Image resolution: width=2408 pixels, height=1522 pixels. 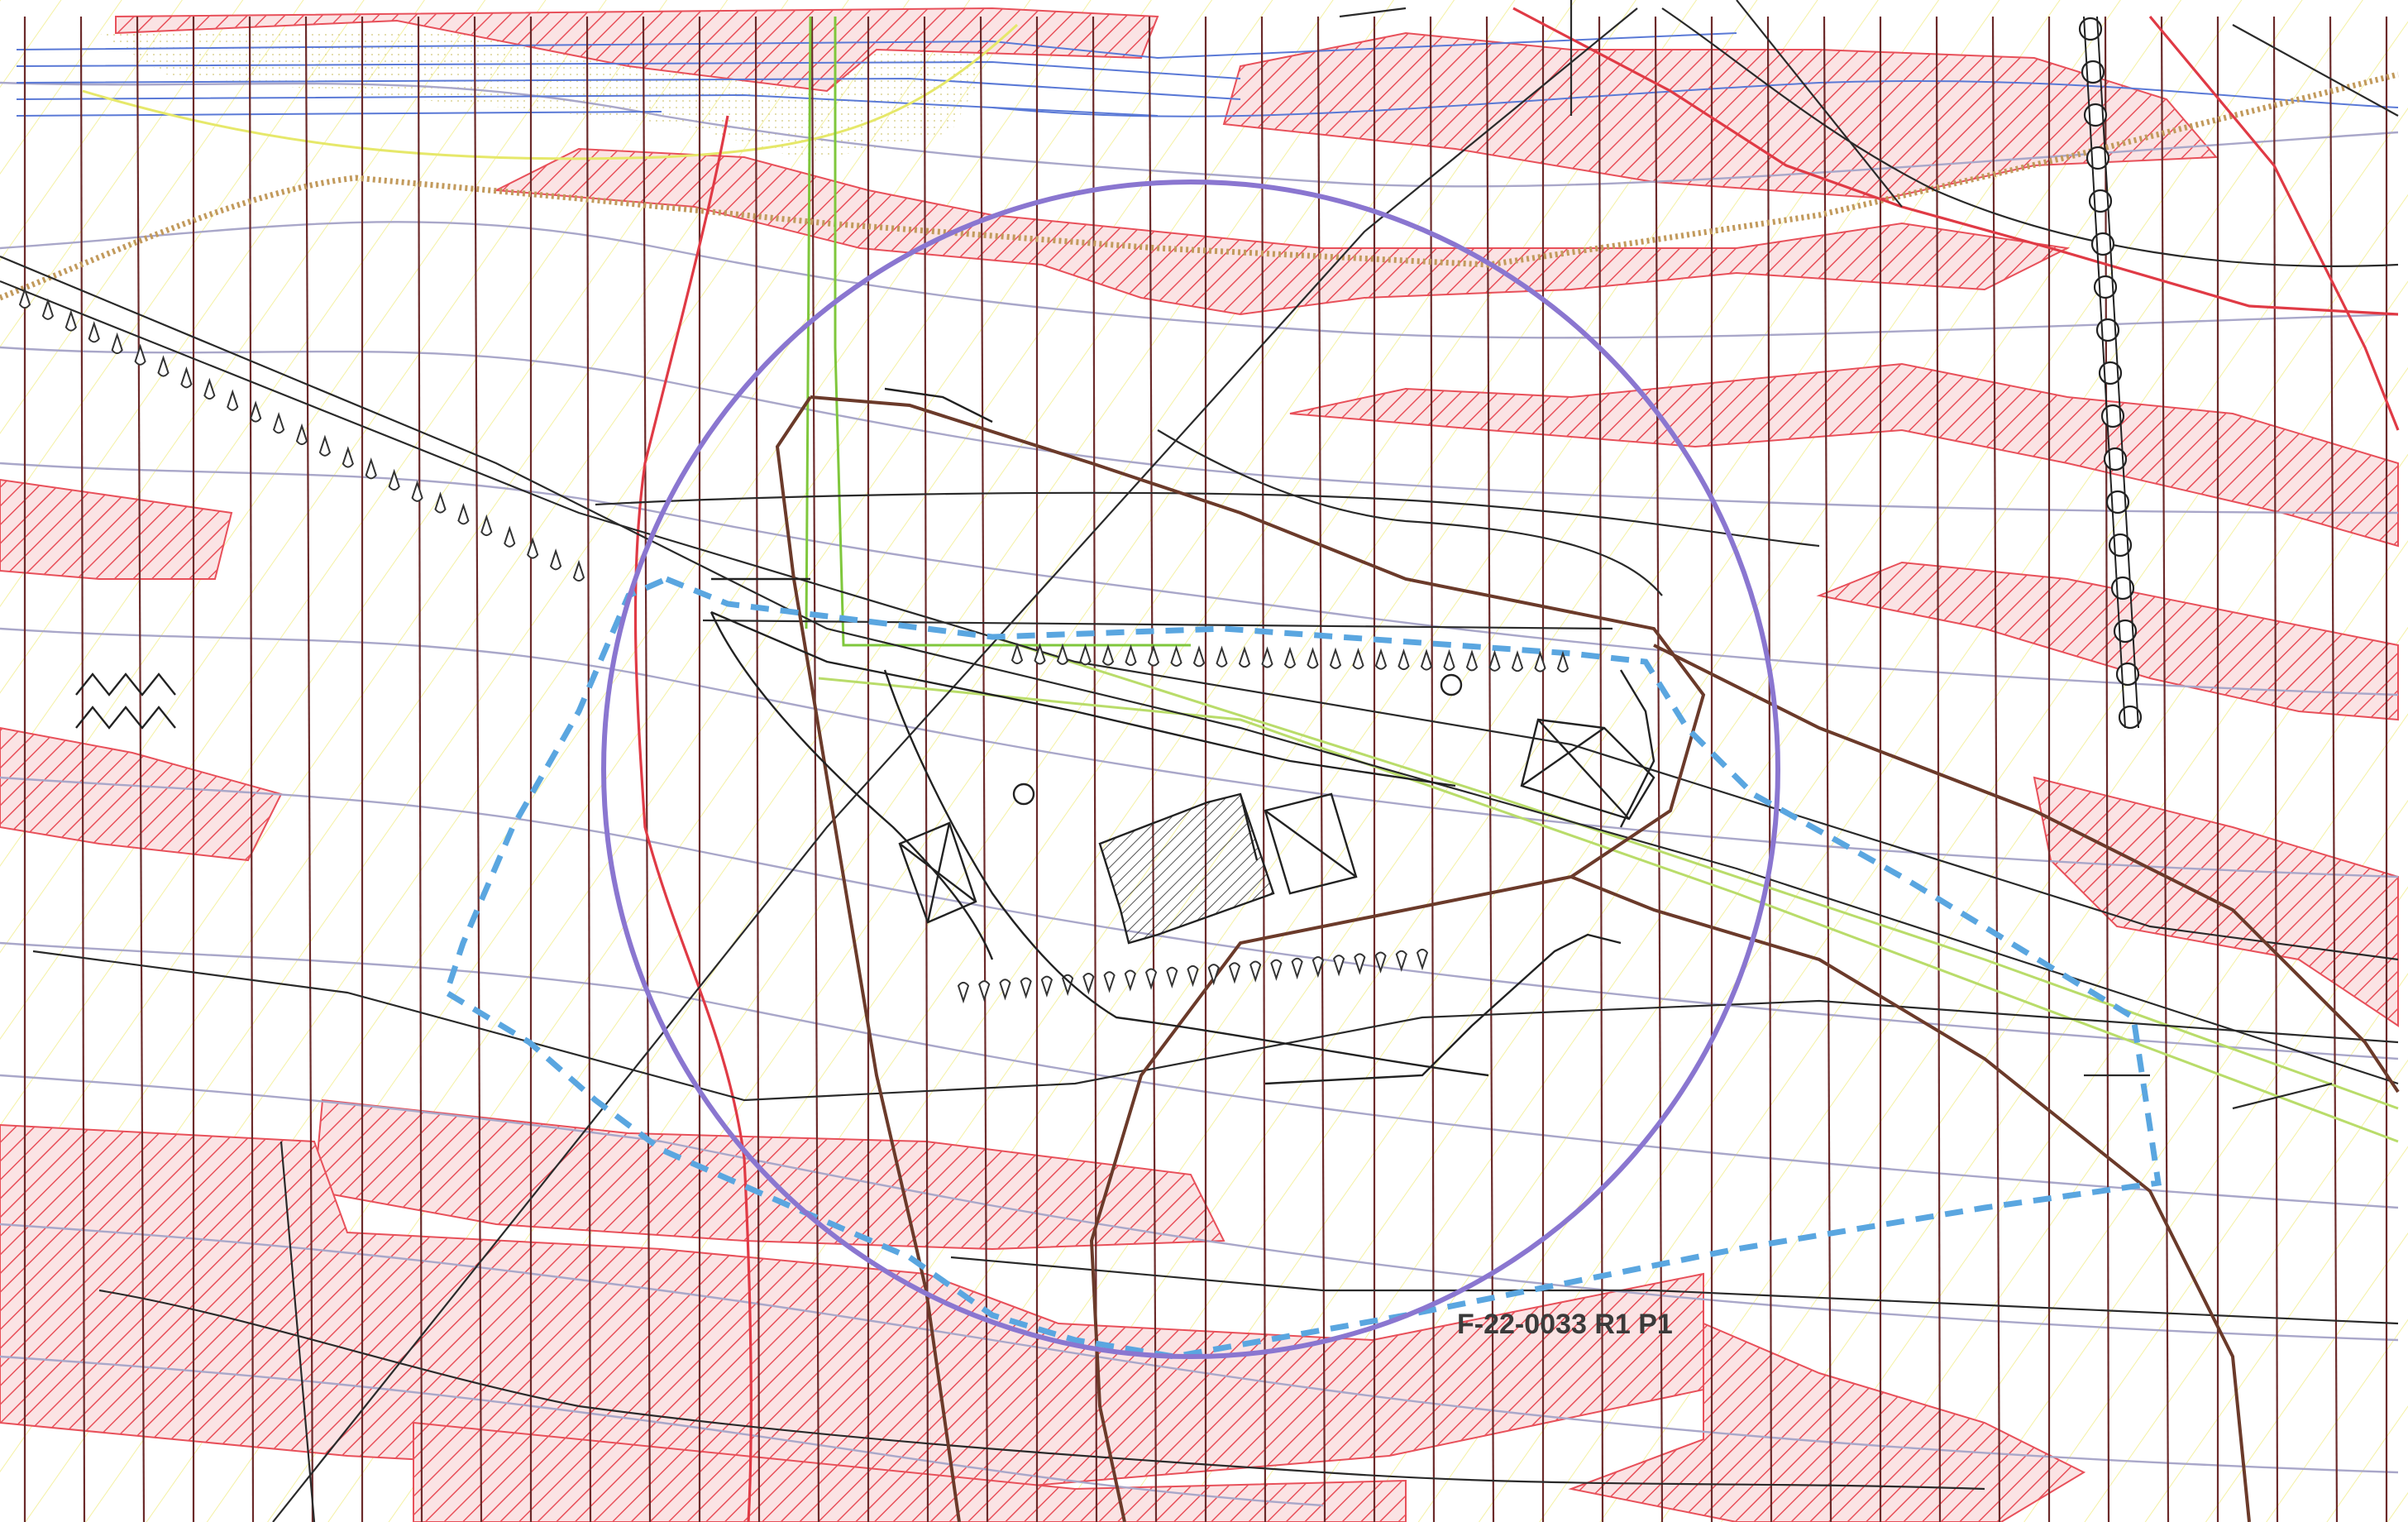 I want to click on circle-column-line, so click(x=2104, y=372).